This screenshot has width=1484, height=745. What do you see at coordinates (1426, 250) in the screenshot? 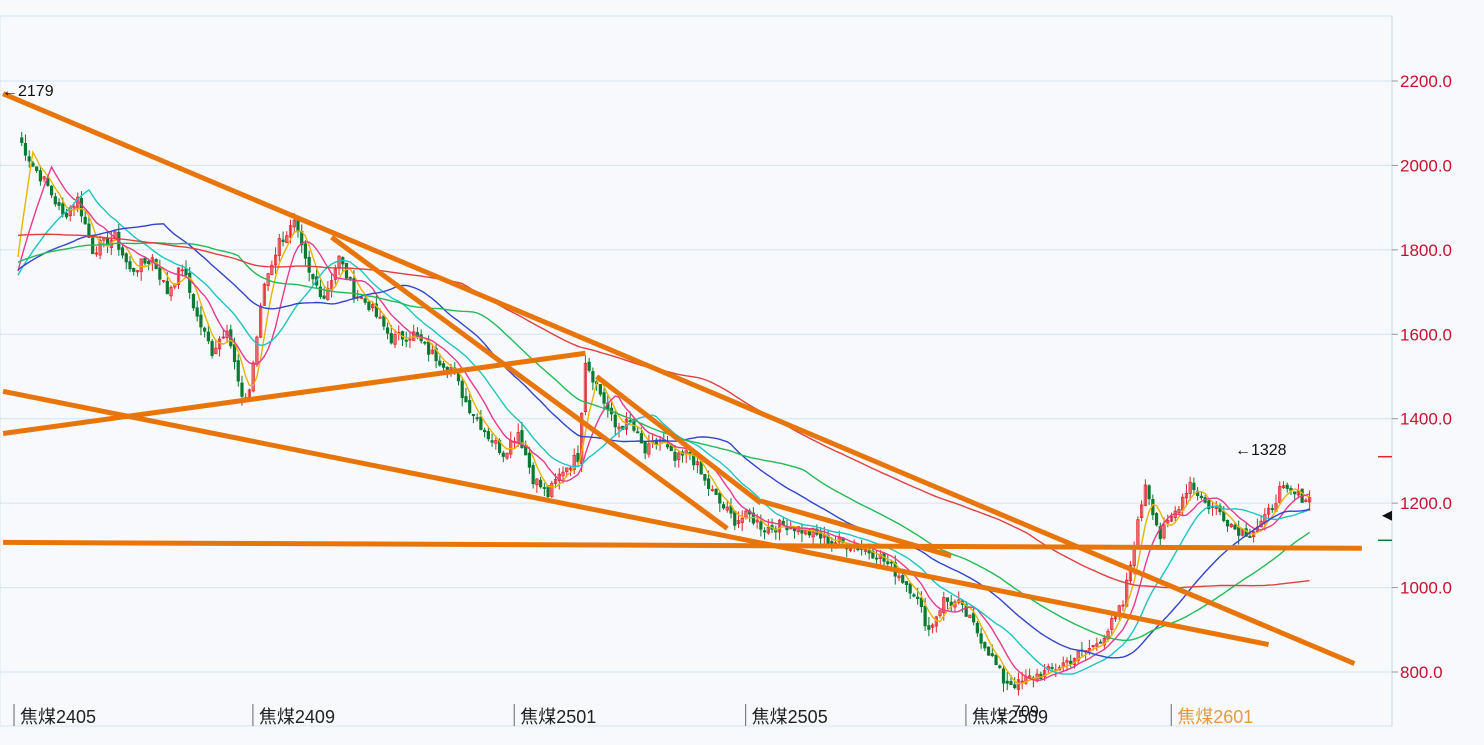
I see `y-tick-label: 1800.0` at bounding box center [1426, 250].